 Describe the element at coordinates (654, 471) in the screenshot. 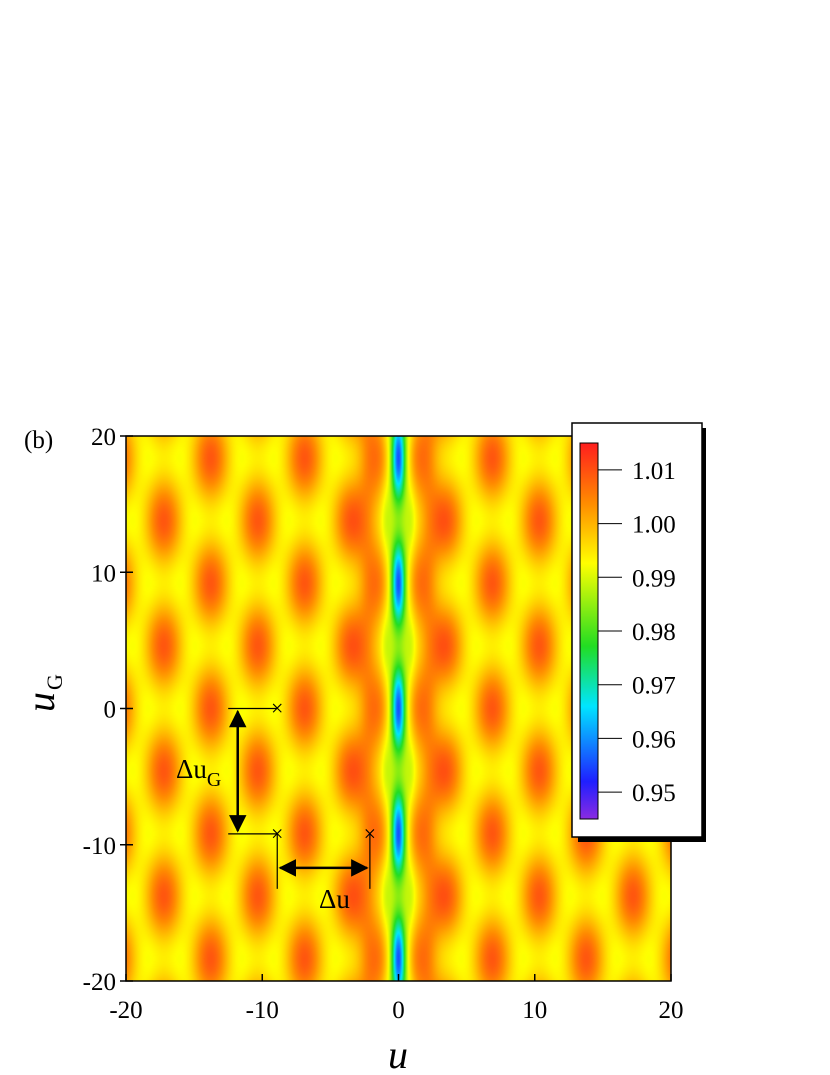

I see `colorbar-tick-label: 1.01` at that location.